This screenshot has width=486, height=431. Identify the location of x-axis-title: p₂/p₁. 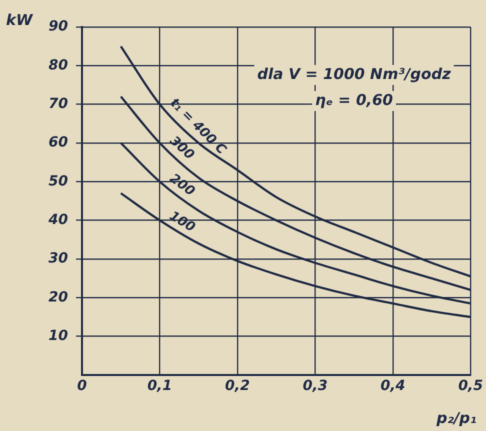
(456, 417).